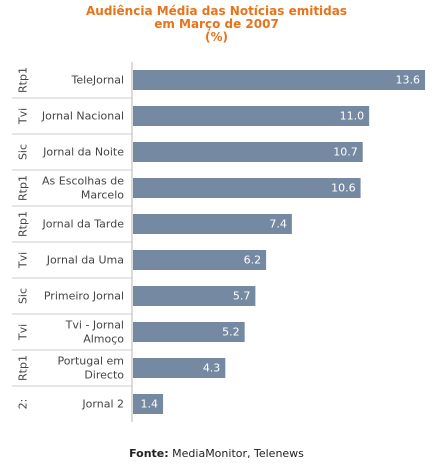  What do you see at coordinates (149, 453) in the screenshot?
I see `source-label: Fonte:` at bounding box center [149, 453].